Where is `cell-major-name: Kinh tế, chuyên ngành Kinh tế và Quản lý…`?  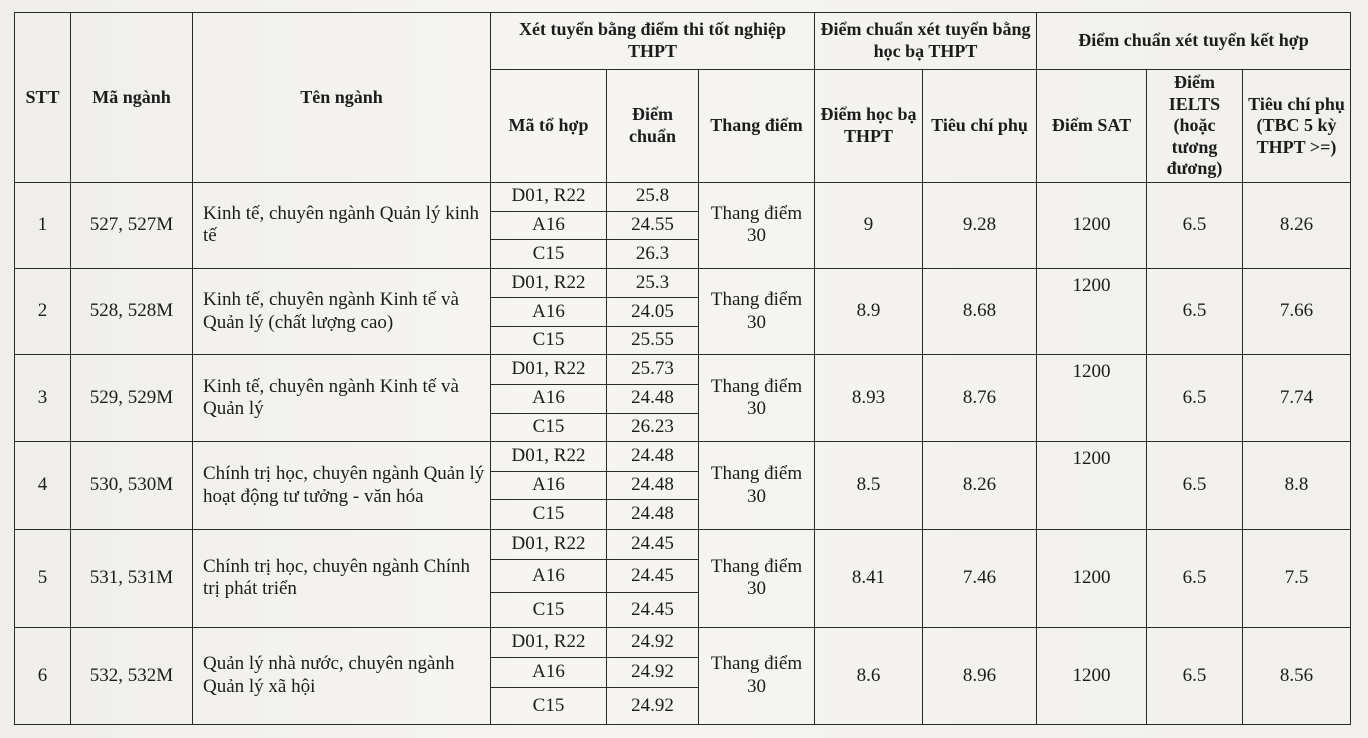
cell-major-name: Kinh tế, chuyên ngành Kinh tế và Quản lý… is located at coordinates (341, 311).